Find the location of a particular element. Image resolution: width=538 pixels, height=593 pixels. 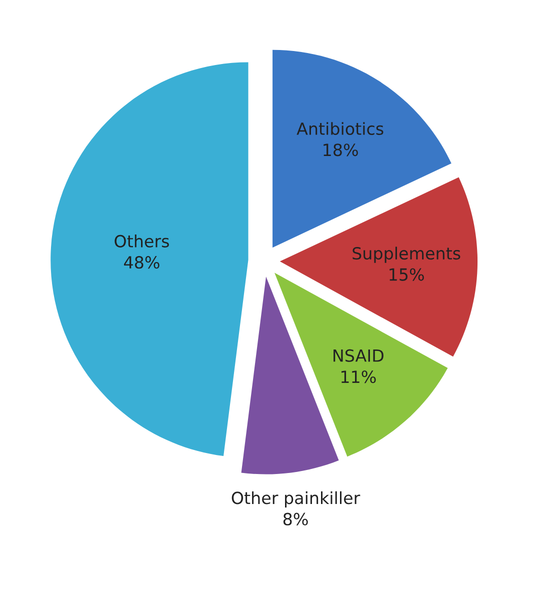

slice-label: NSAID is located at coordinates (359, 355).